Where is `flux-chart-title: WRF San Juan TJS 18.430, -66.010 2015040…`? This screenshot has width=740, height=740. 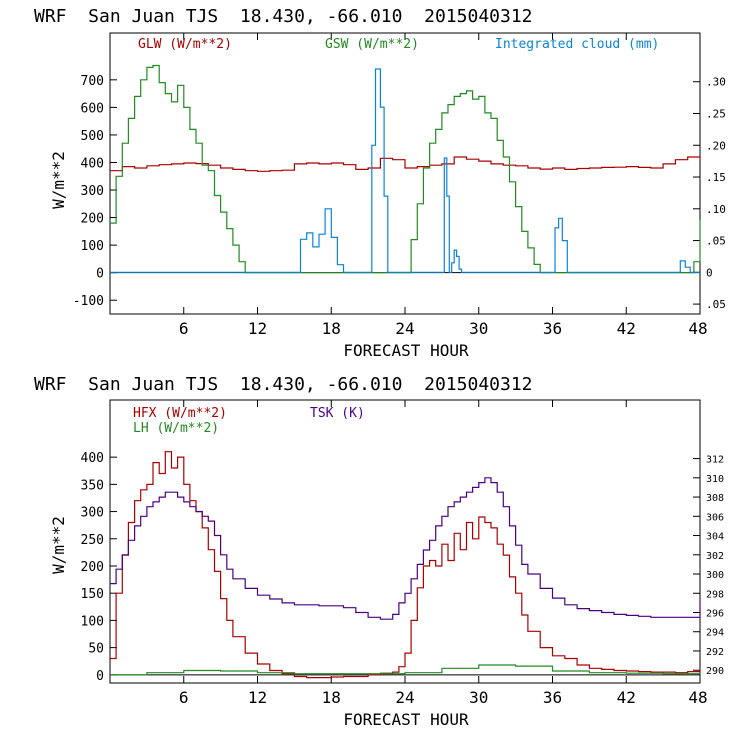 flux-chart-title: WRF San Juan TJS 18.430, -66.010 2015040… is located at coordinates (283, 384).